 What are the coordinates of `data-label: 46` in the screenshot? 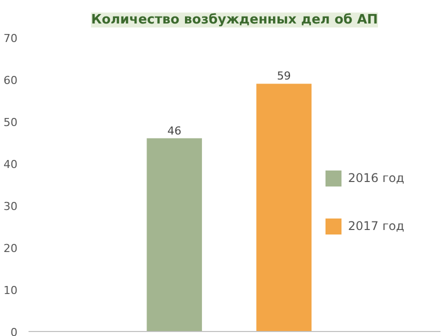 It's located at (174, 131).